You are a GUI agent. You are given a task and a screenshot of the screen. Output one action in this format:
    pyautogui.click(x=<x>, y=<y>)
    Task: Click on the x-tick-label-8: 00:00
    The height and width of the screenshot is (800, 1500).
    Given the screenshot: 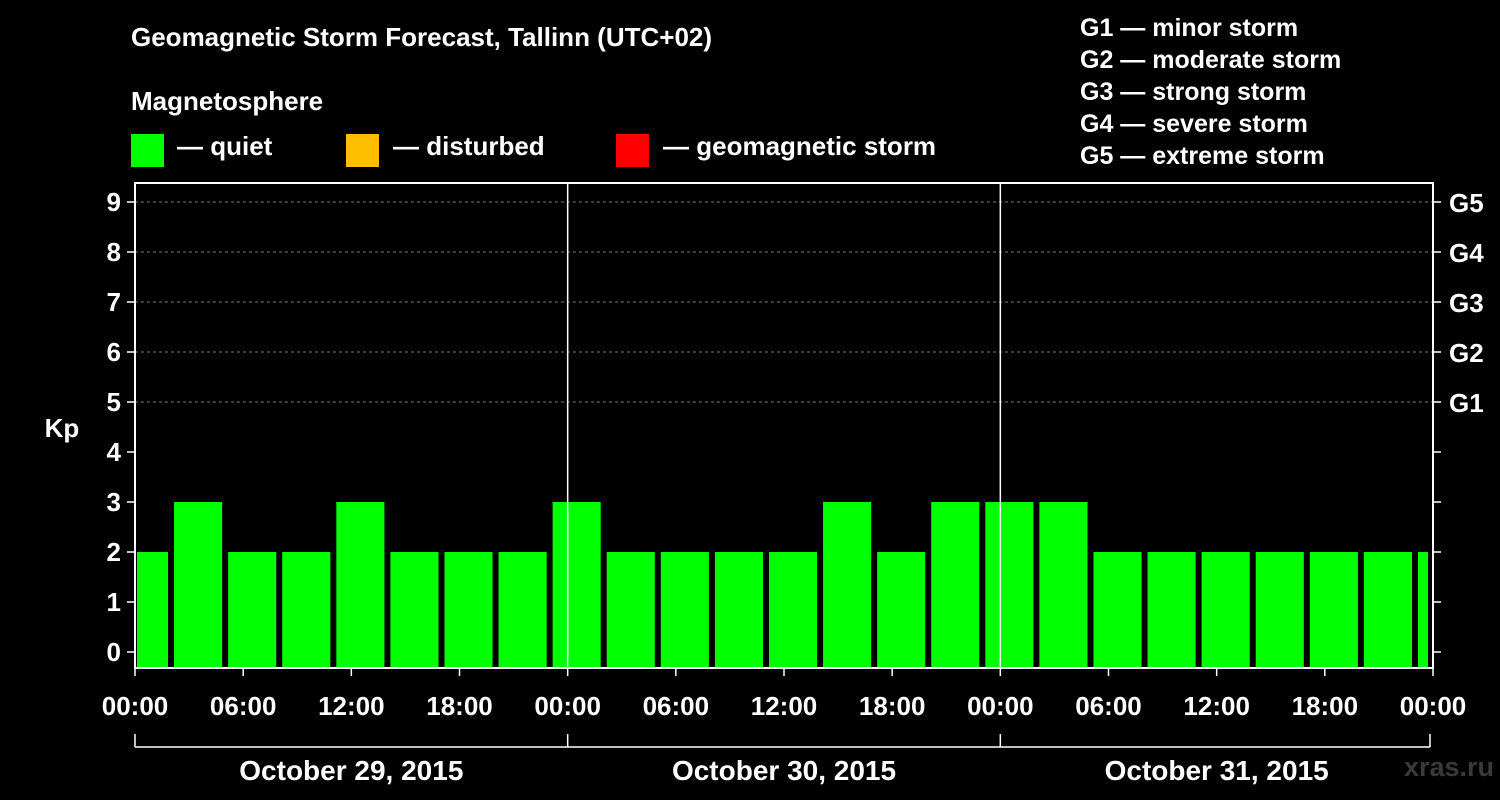 What is the action you would take?
    pyautogui.click(x=1000, y=706)
    